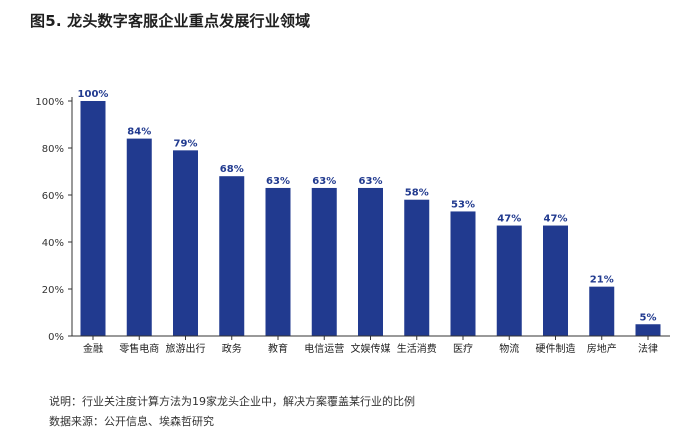 This screenshot has height=429, width=682. I want to click on x-tick-label: 政务, so click(232, 348).